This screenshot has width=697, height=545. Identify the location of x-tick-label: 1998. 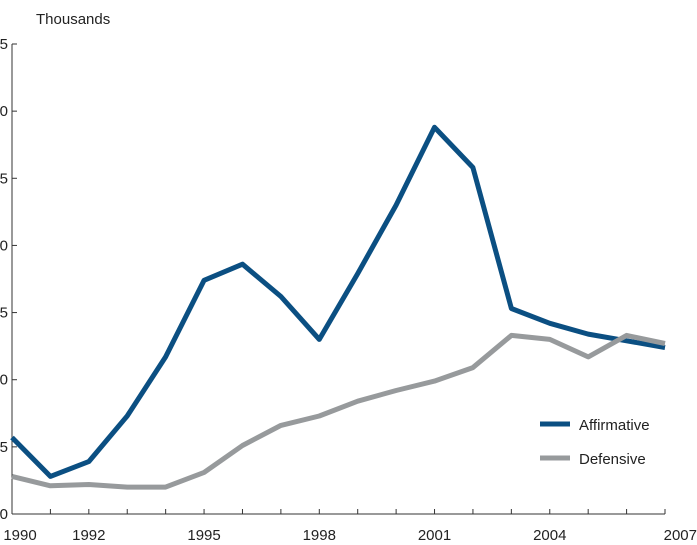
(319, 535).